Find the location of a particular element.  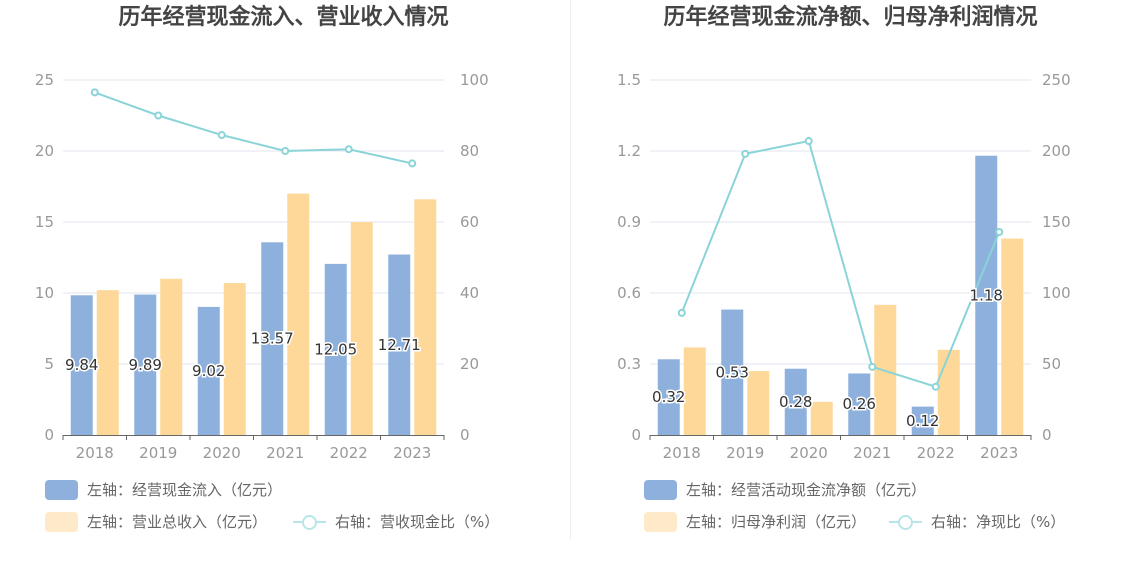

data-label: 9.02 is located at coordinates (208, 371).